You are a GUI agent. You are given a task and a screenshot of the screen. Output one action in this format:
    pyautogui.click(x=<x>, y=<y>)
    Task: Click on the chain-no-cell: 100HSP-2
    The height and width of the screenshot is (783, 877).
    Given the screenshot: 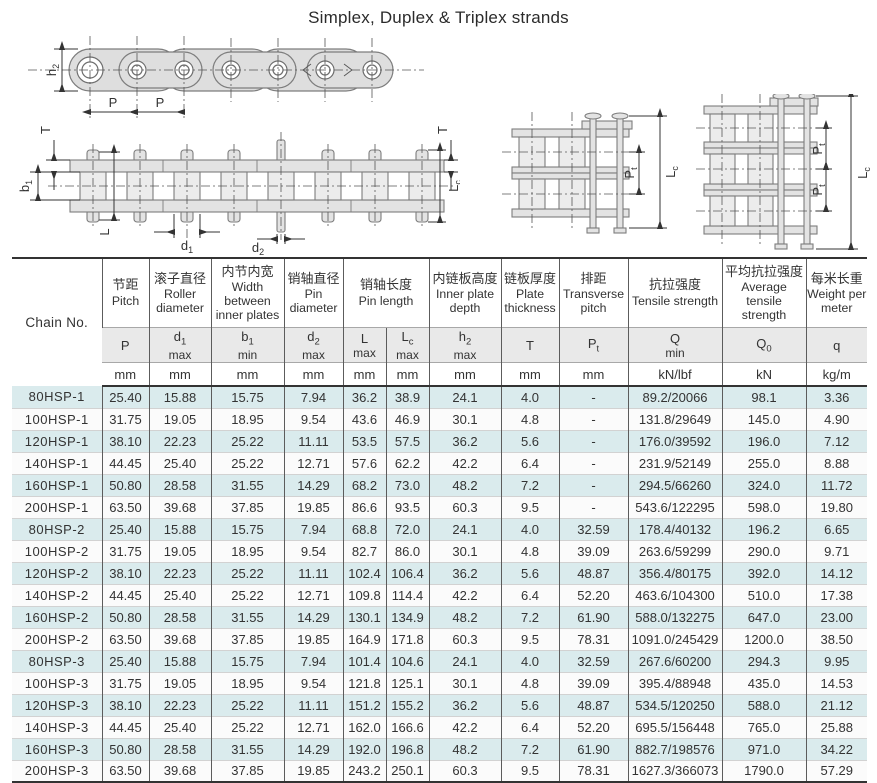 What is the action you would take?
    pyautogui.click(x=57, y=550)
    